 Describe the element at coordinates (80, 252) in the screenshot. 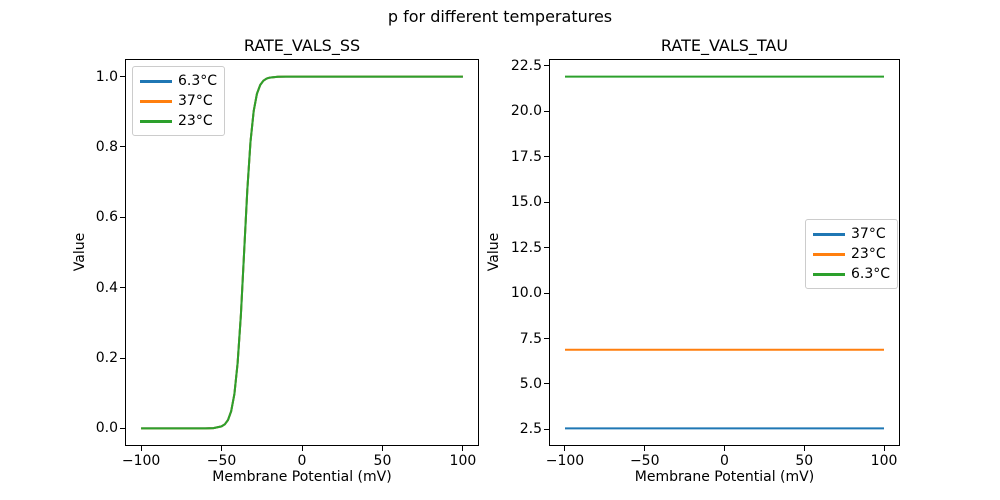

I see `ss-yaxis-label: Value` at that location.